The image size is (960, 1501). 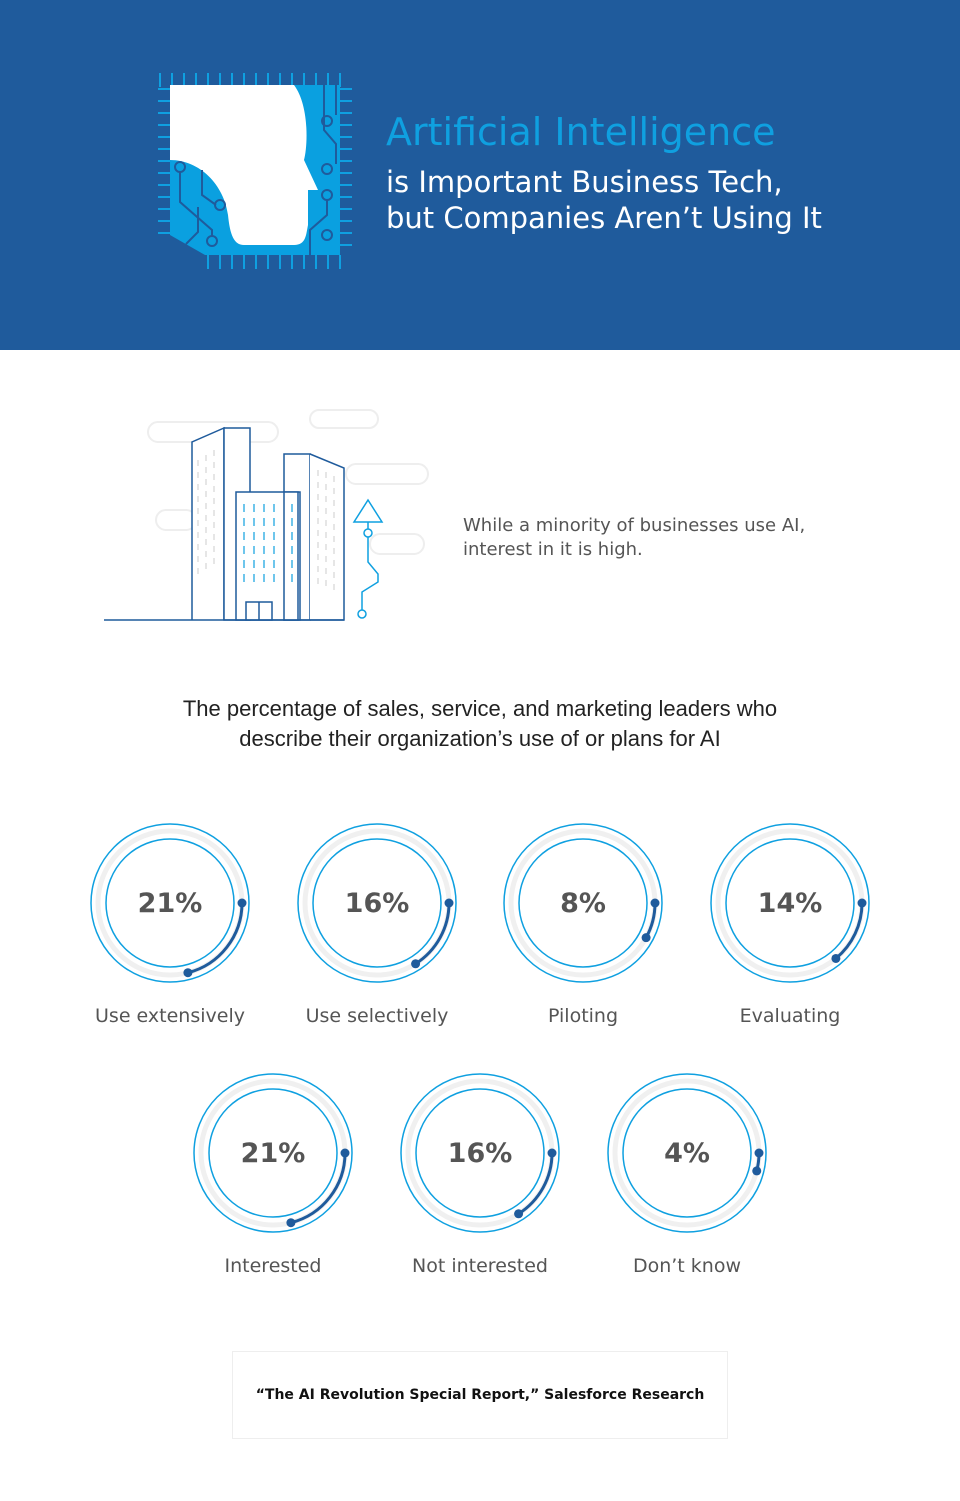 I want to click on gauge-0: 21%, so click(x=170, y=903).